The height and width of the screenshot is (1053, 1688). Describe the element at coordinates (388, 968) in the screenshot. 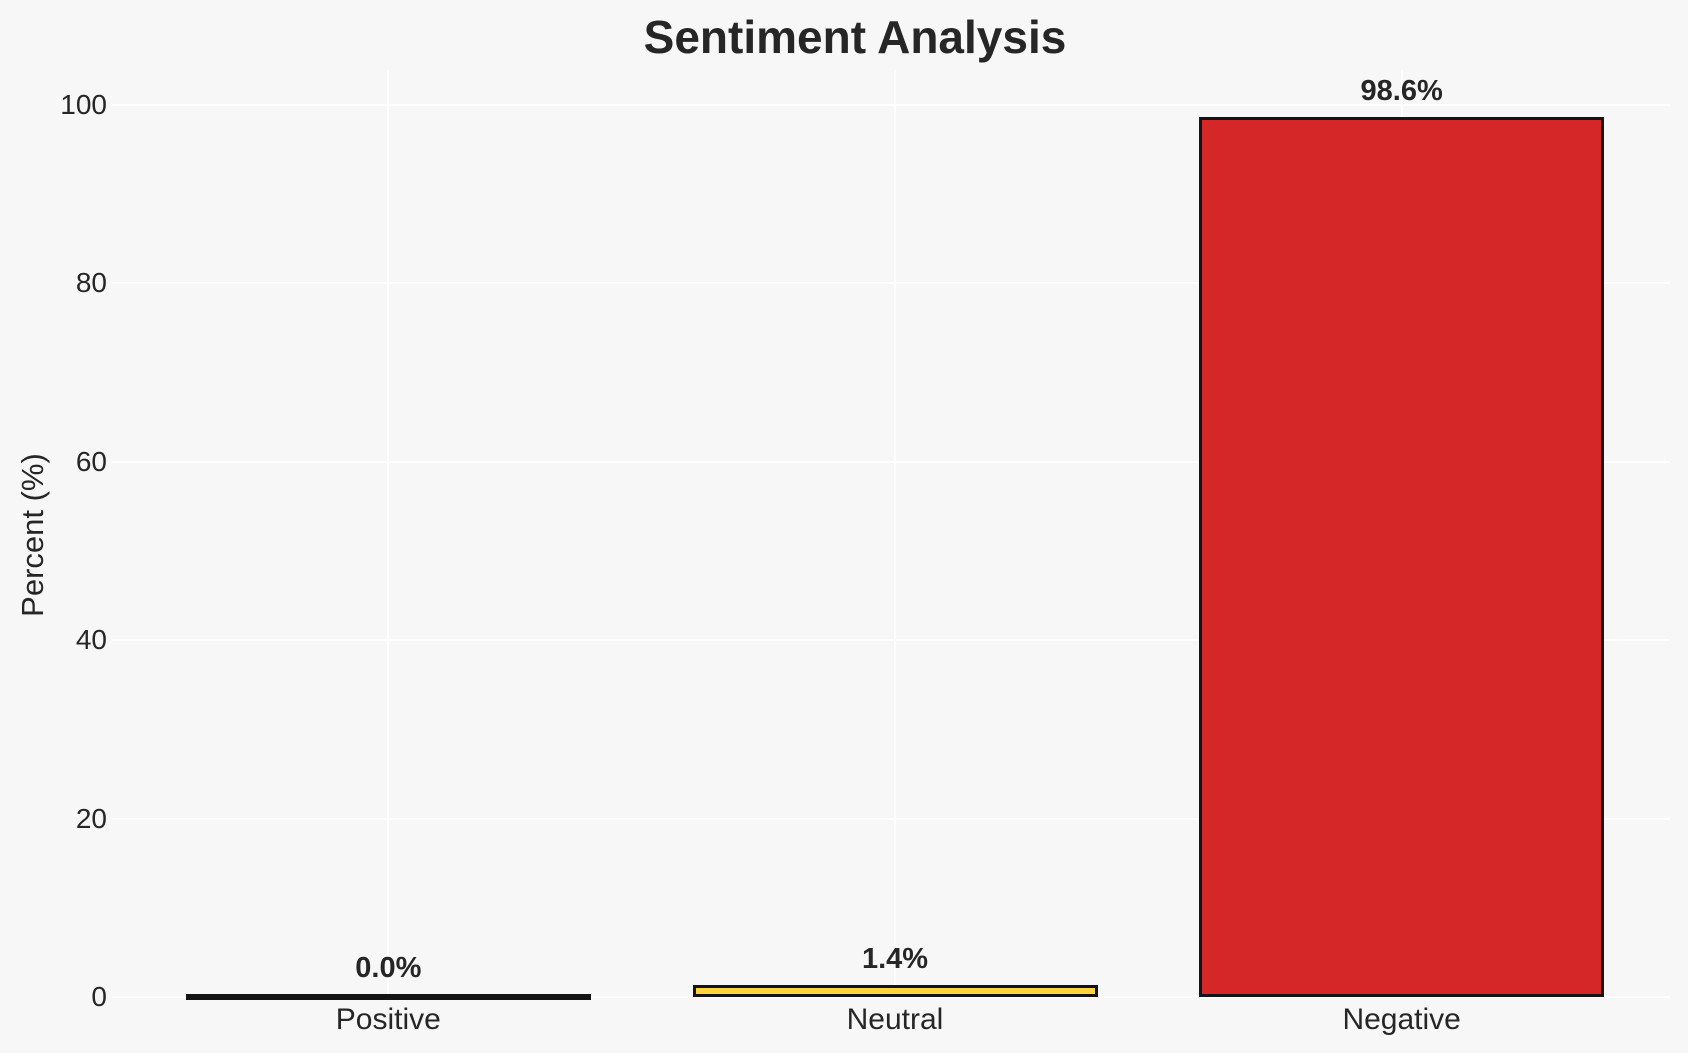

I see `bar-value-label: 0.0%` at that location.